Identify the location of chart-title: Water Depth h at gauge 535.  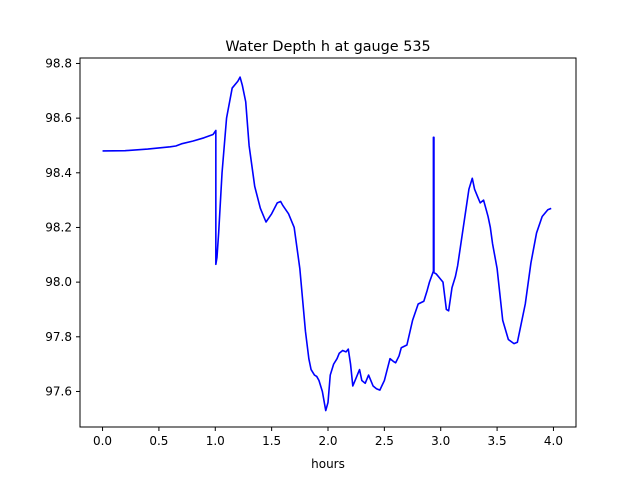
(327, 47).